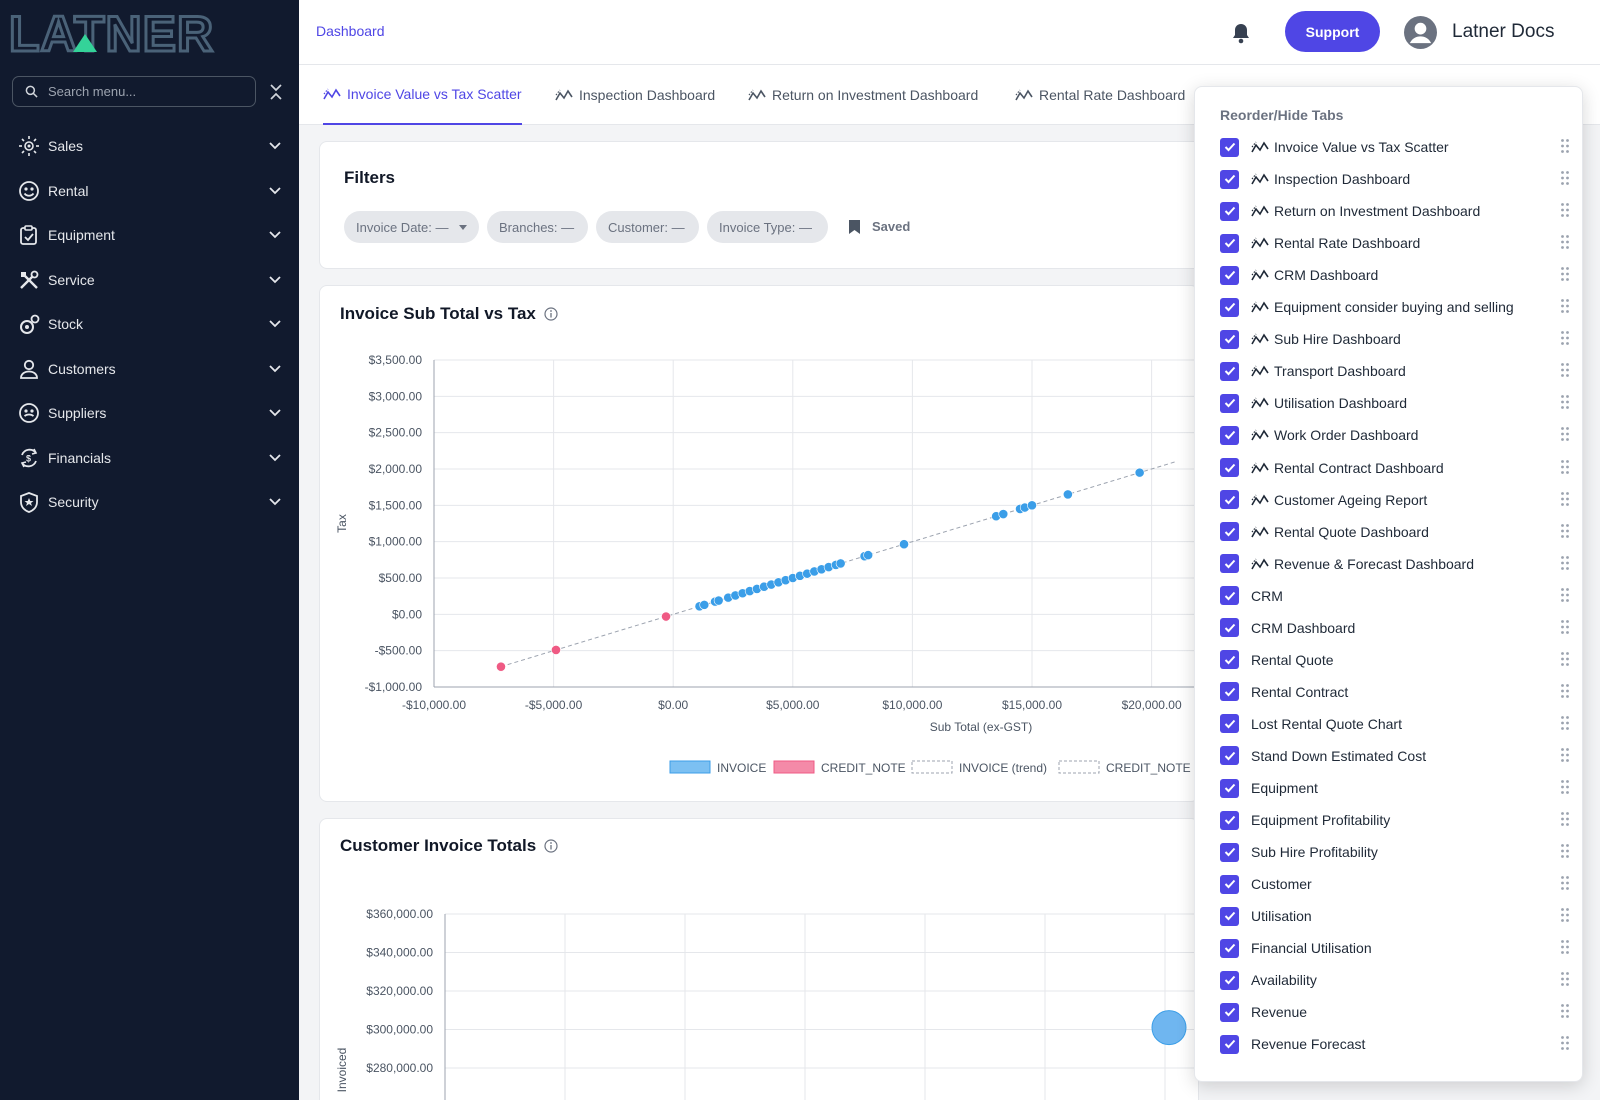 Image resolution: width=1600 pixels, height=1100 pixels. Describe the element at coordinates (863, 95) in the screenshot. I see `tab-return-on-investment-dashboard: Return on Investment Dashboard` at that location.